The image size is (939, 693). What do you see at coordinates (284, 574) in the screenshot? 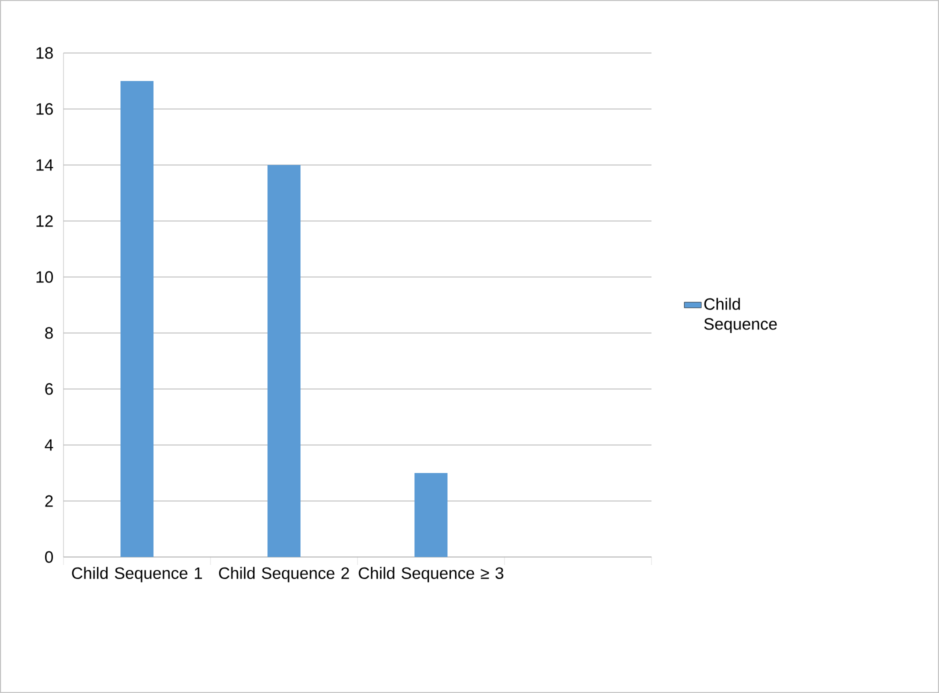
I see `x-tick-label: Child Sequence 2` at bounding box center [284, 574].